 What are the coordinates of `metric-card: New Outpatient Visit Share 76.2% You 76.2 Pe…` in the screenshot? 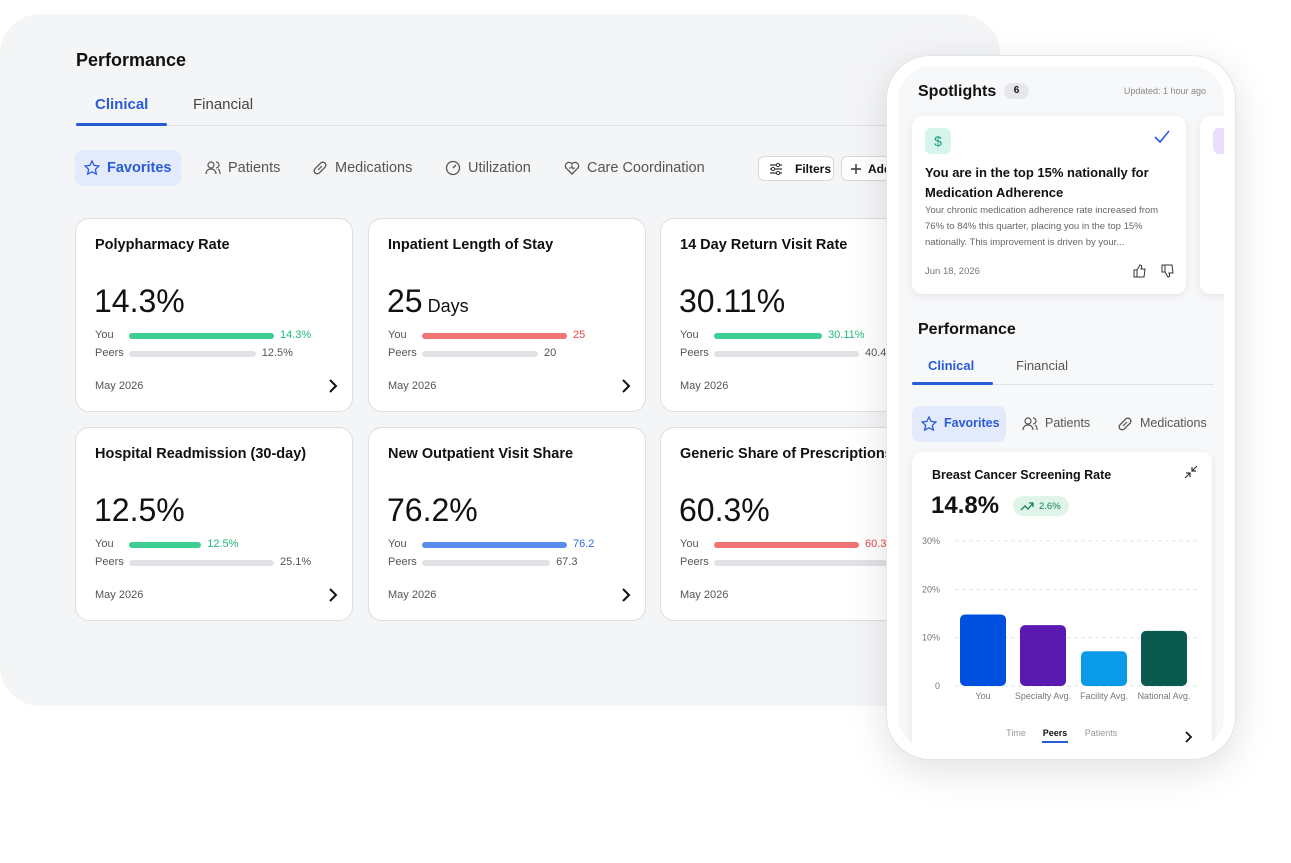 It's located at (507, 524).